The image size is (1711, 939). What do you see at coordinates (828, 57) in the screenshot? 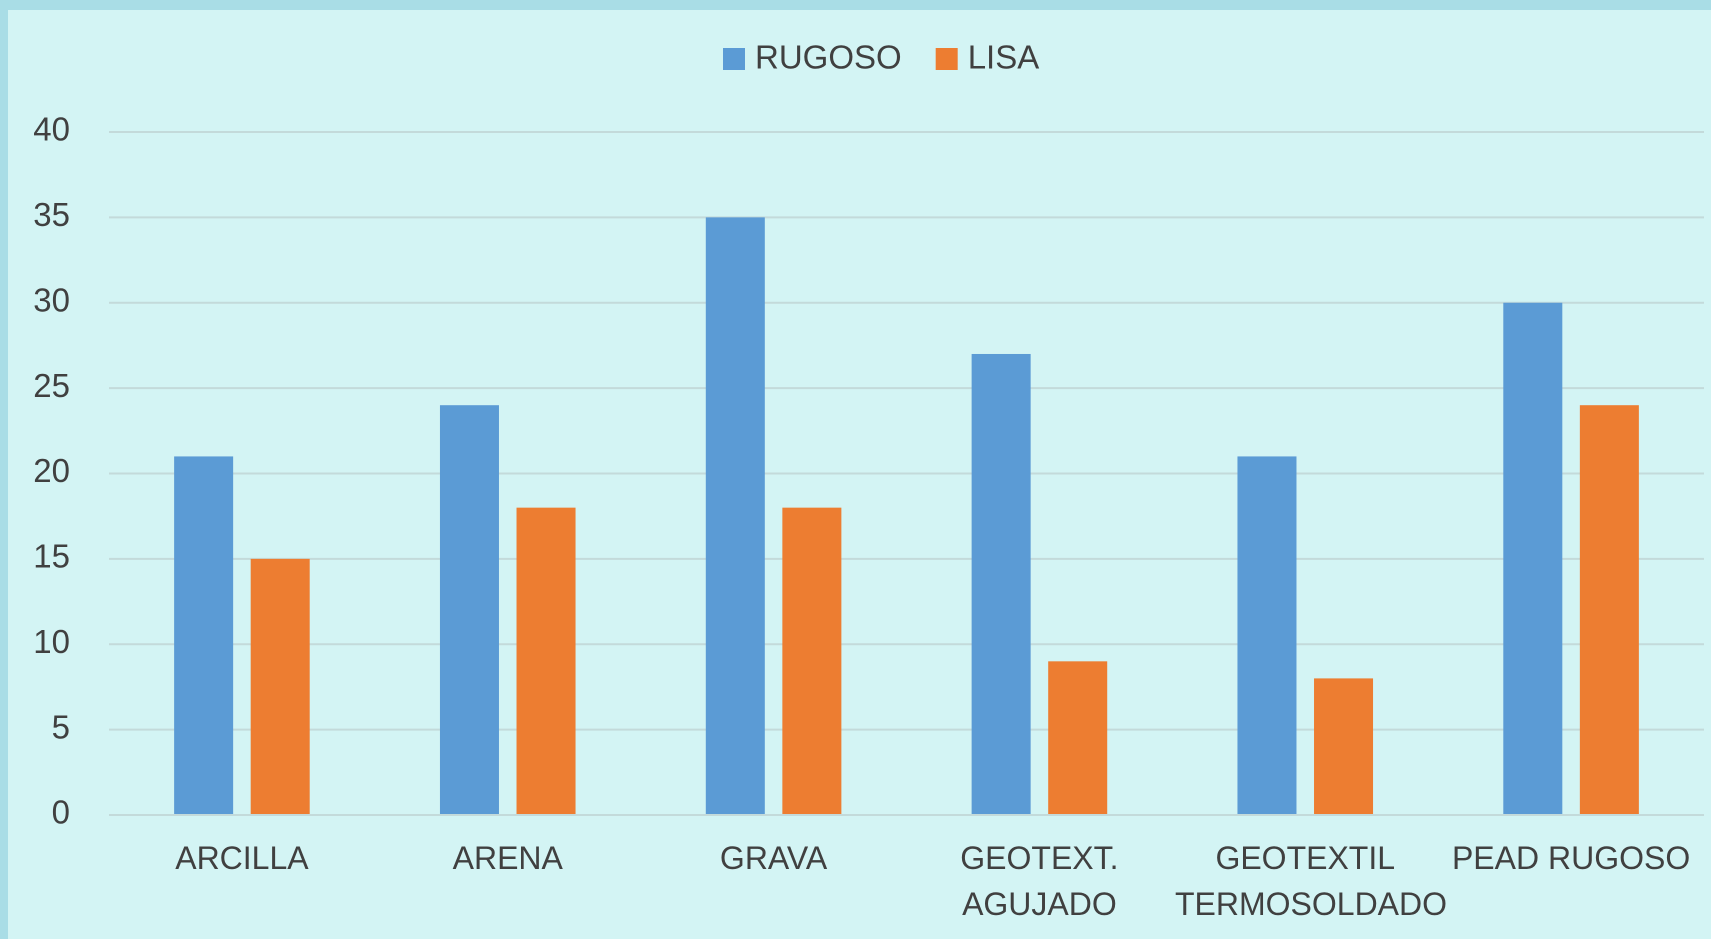
I see `legend-label: RUGOSO` at bounding box center [828, 57].